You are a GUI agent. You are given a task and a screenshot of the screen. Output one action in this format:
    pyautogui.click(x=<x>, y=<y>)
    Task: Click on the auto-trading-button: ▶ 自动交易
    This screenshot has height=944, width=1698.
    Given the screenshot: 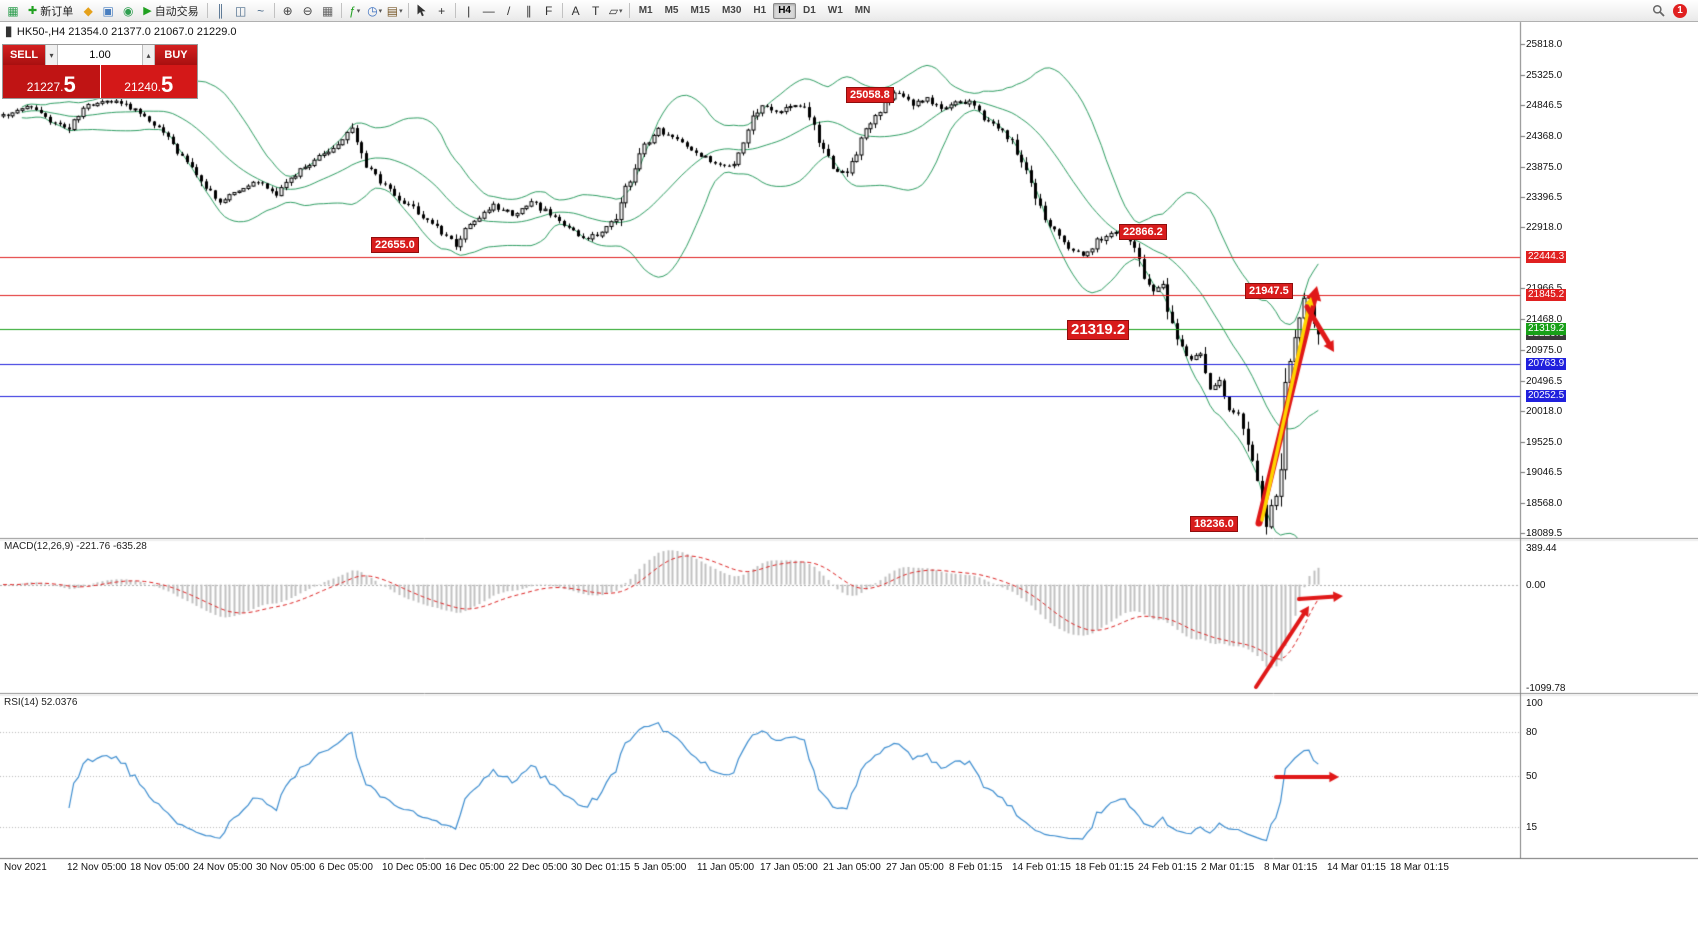 What is the action you would take?
    pyautogui.click(x=170, y=11)
    